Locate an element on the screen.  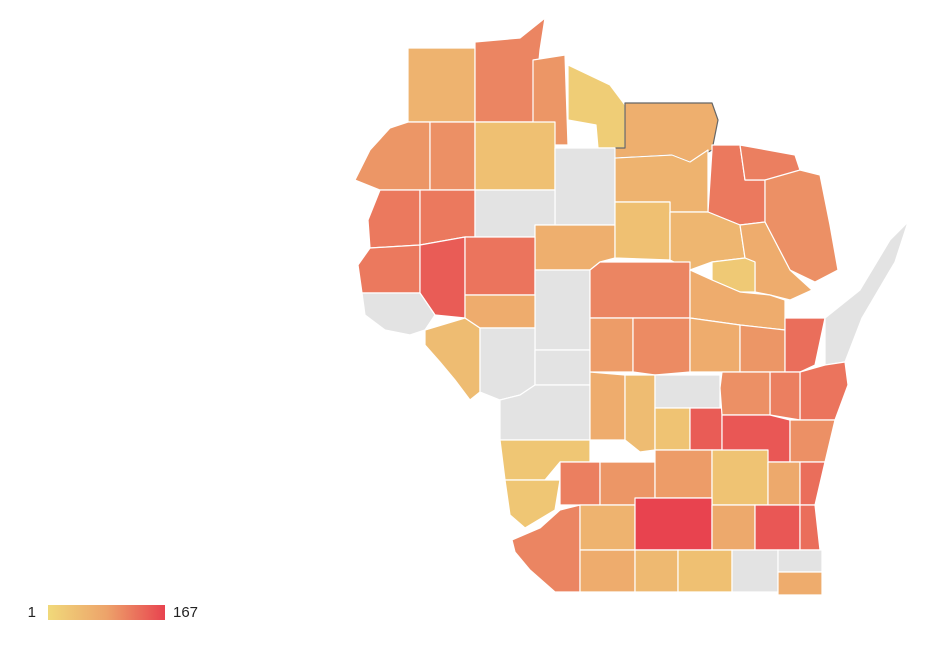
legend-max: 167 is located at coordinates (185, 612).